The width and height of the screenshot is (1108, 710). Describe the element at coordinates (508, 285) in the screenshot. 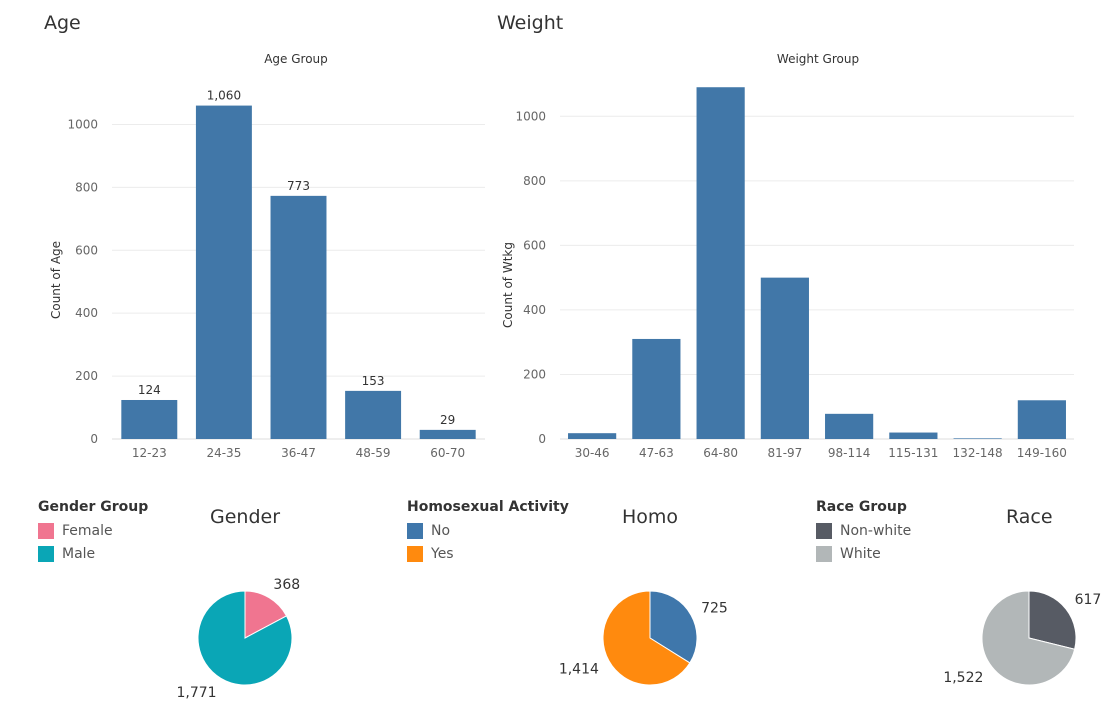

I see `y-axis-label: Count of Wtkg` at that location.